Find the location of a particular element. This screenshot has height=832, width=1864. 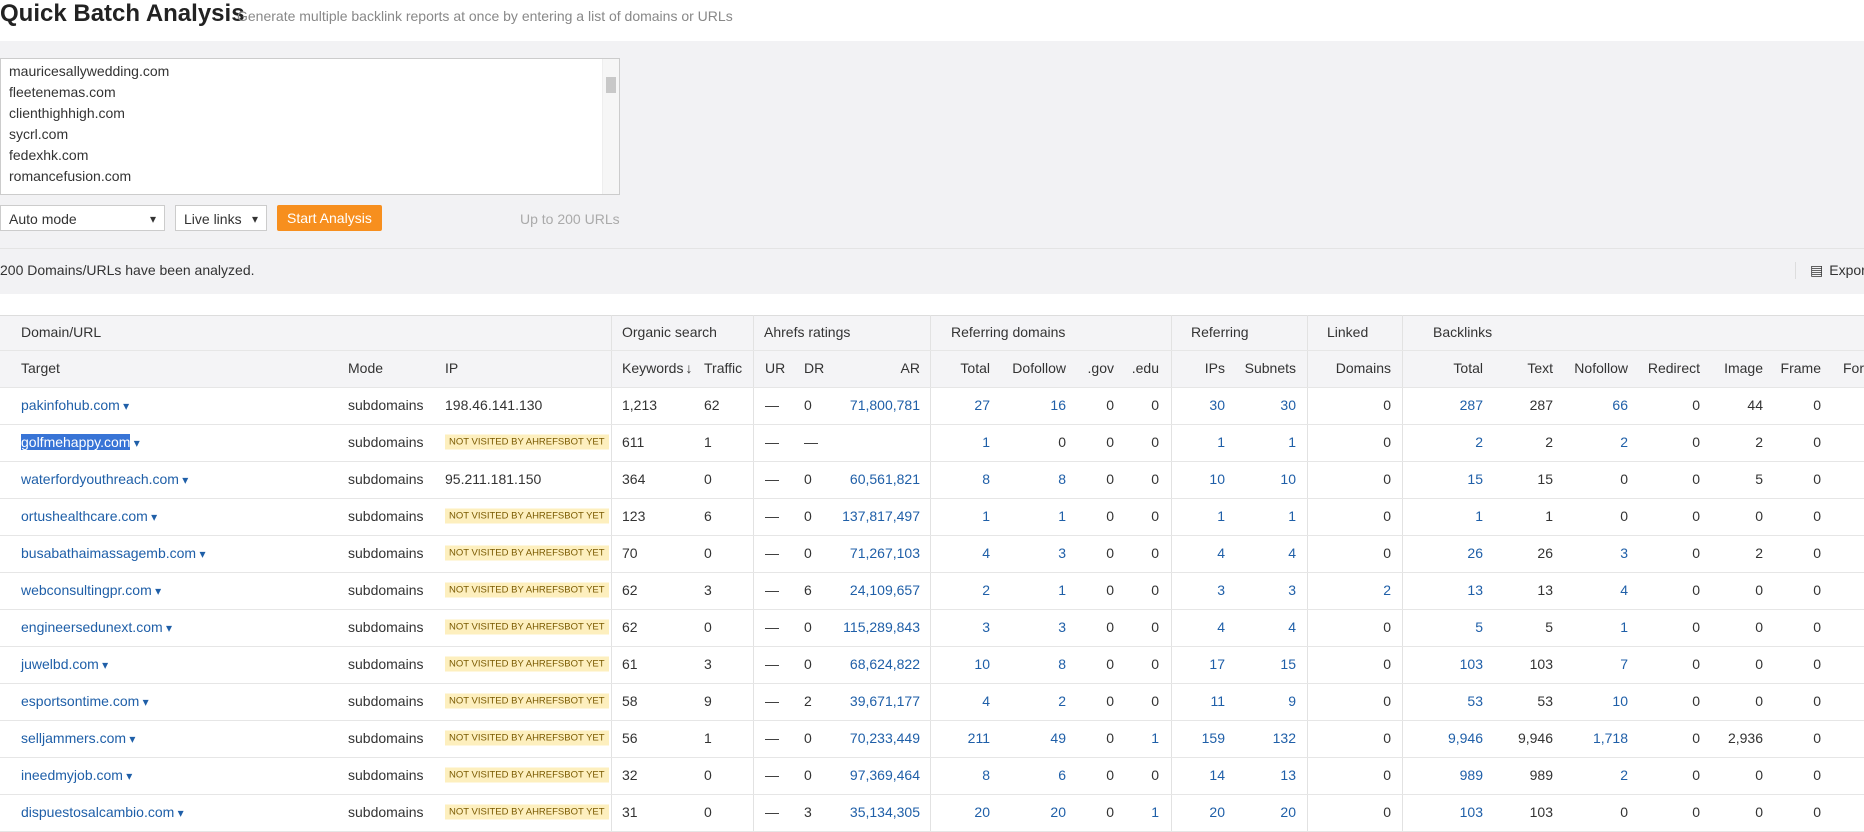

target-link: selljammers.com is located at coordinates (78, 738).